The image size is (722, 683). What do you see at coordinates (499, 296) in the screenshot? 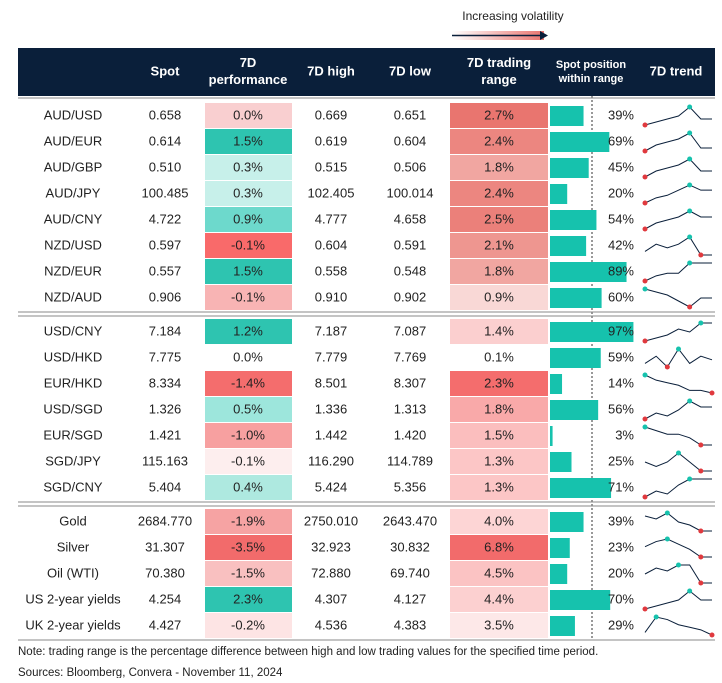
I see `range-text: 0.9%` at bounding box center [499, 296].